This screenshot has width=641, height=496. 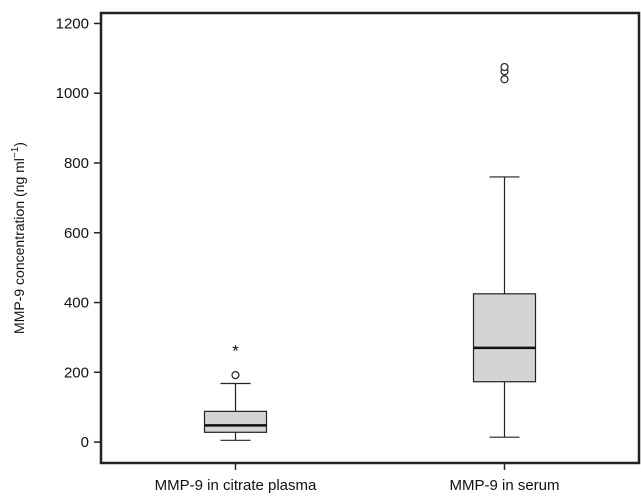 I want to click on y-tick-label: 400, so click(x=76, y=303).